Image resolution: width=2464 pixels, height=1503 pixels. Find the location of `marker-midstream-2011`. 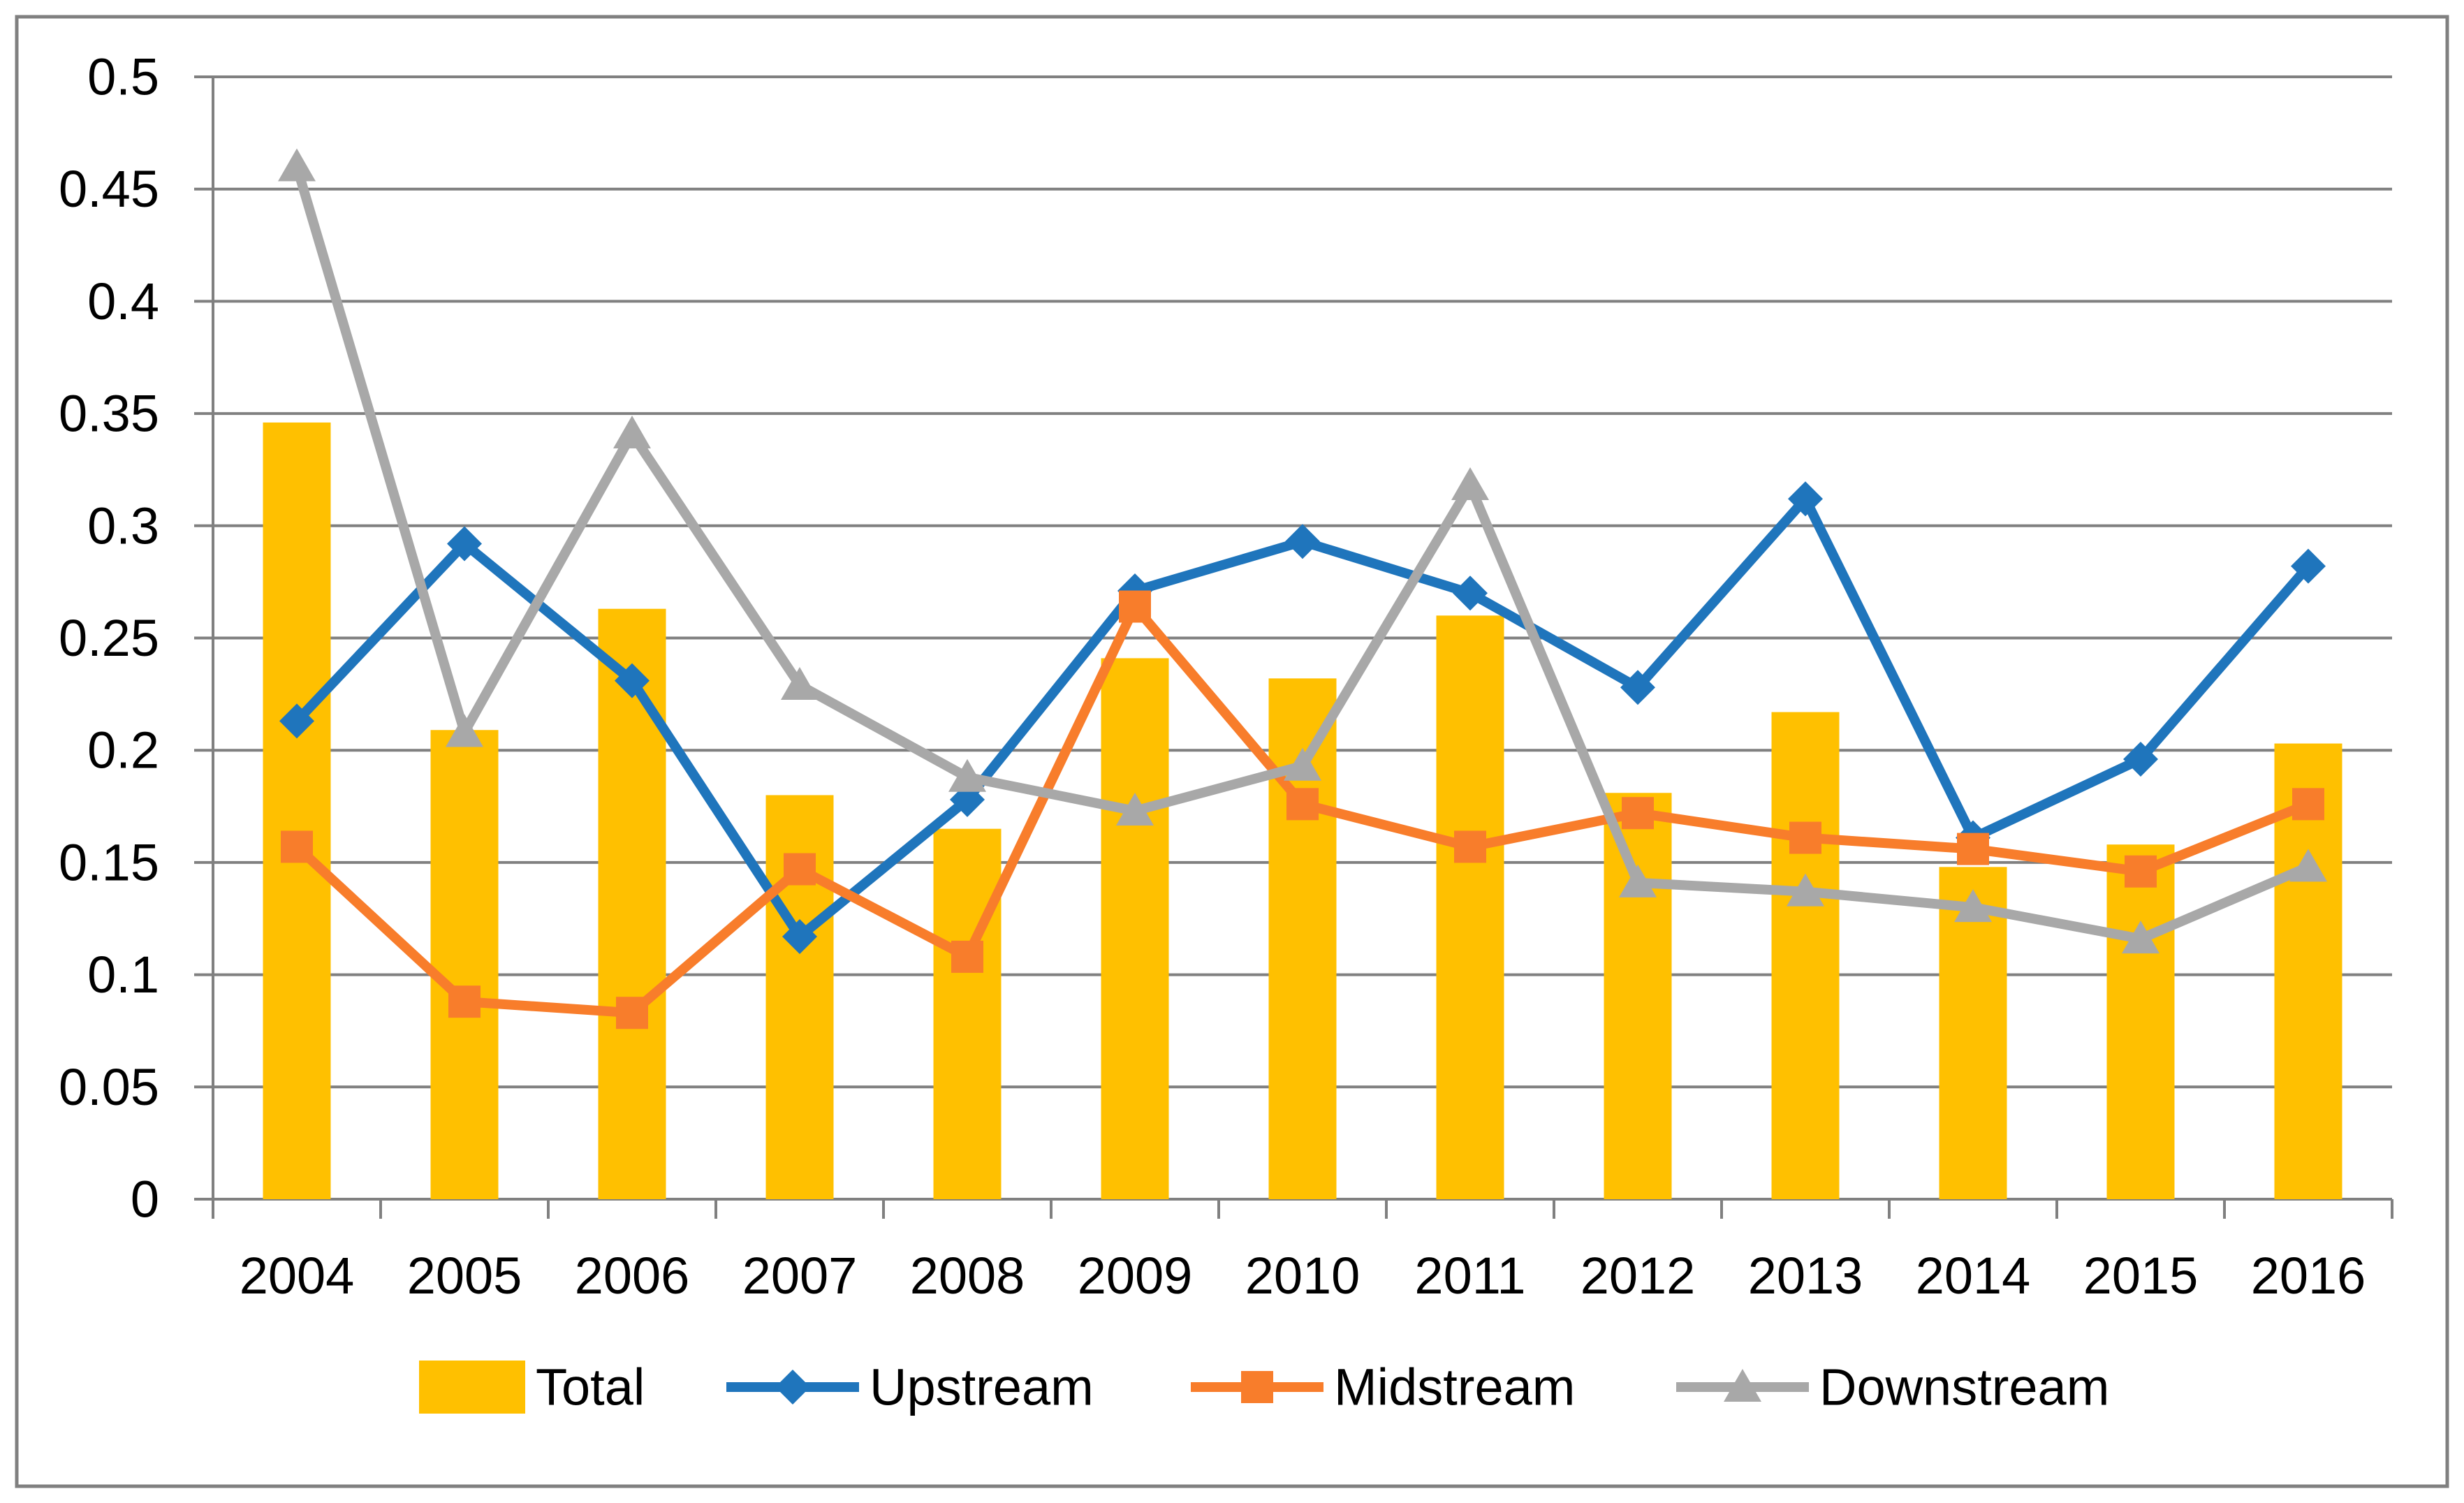

marker-midstream-2011 is located at coordinates (1470, 847).